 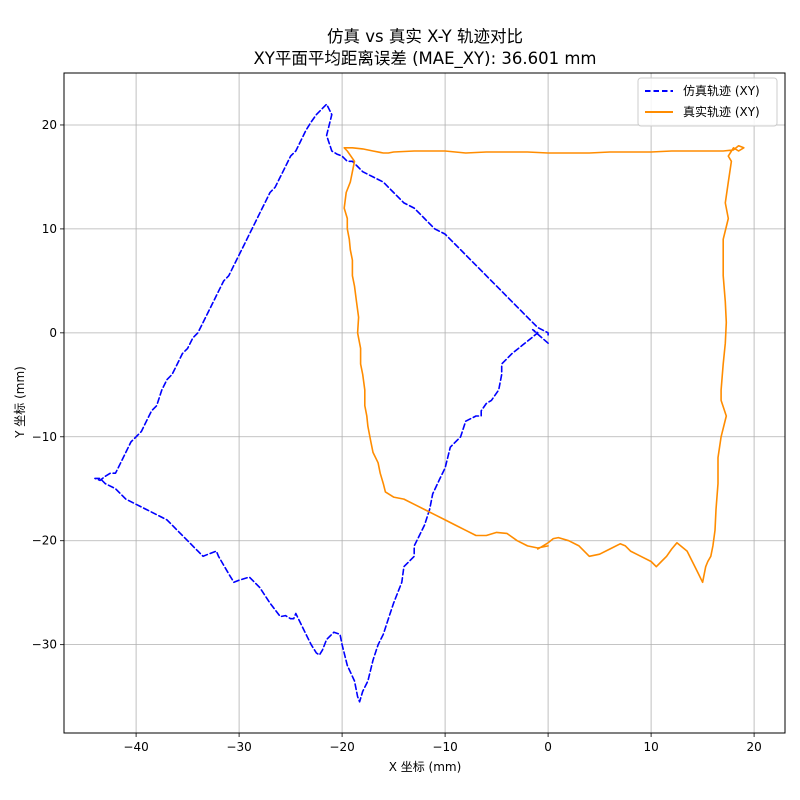 What do you see at coordinates (425, 767) in the screenshot?
I see `x-axis-label: X 坐标 (mm)` at bounding box center [425, 767].